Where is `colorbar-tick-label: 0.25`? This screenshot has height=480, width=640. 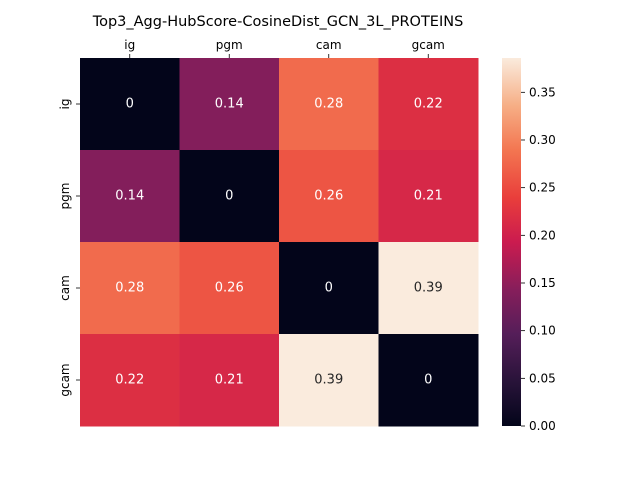 colorbar-tick-label: 0.25 is located at coordinates (542, 188).